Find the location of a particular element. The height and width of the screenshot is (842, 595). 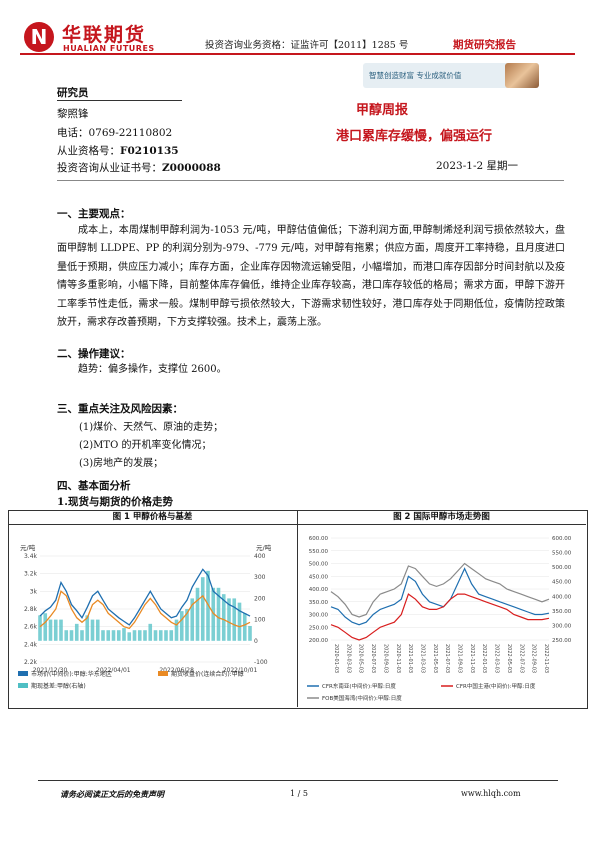

x-tick: 2022/06/28 is located at coordinates (176, 670).